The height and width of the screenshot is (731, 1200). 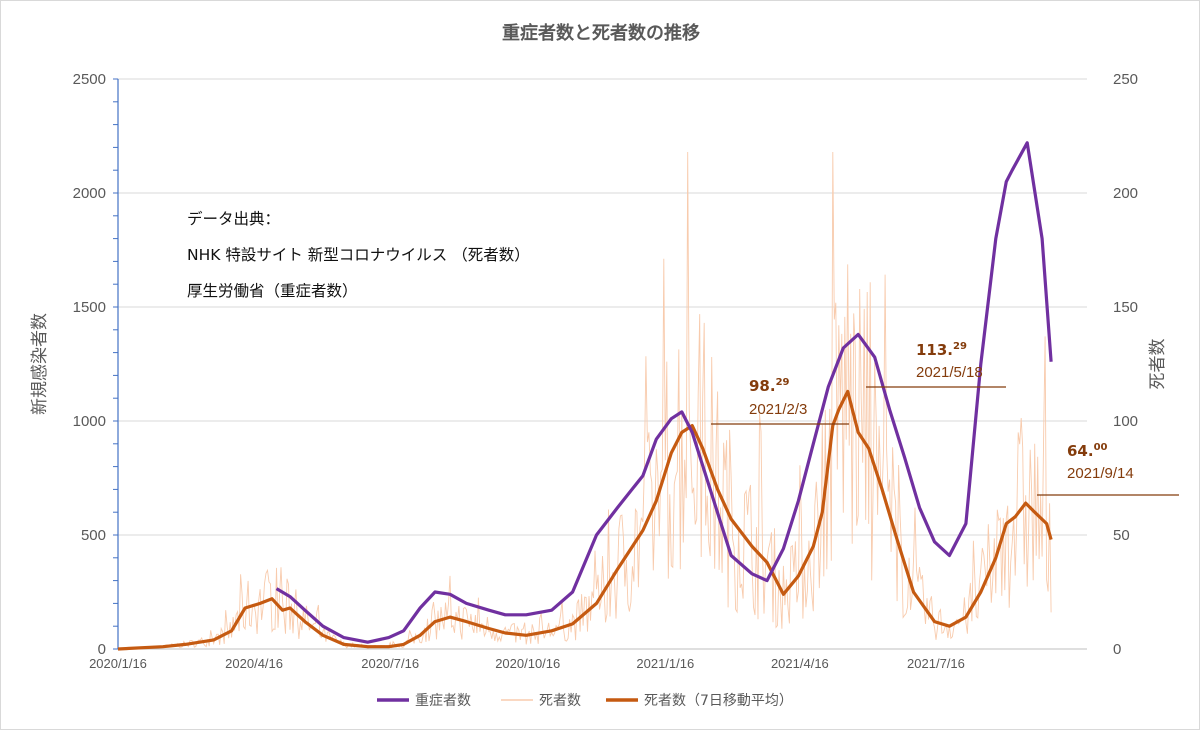 What do you see at coordinates (949, 372) in the screenshot?
I see `annotation-date-2: 2021/5/18` at bounding box center [949, 372].